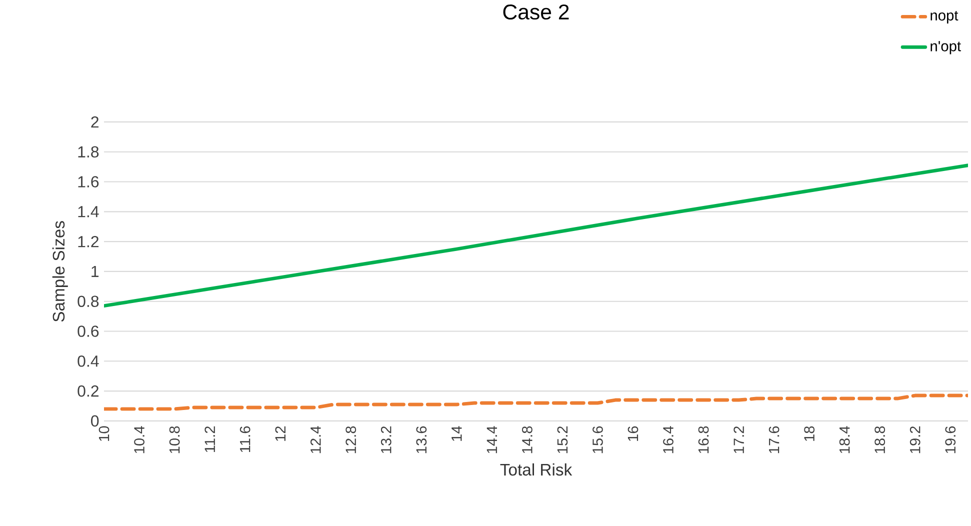  What do you see at coordinates (633, 433) in the screenshot?
I see `x-tick-label: 16` at bounding box center [633, 433].